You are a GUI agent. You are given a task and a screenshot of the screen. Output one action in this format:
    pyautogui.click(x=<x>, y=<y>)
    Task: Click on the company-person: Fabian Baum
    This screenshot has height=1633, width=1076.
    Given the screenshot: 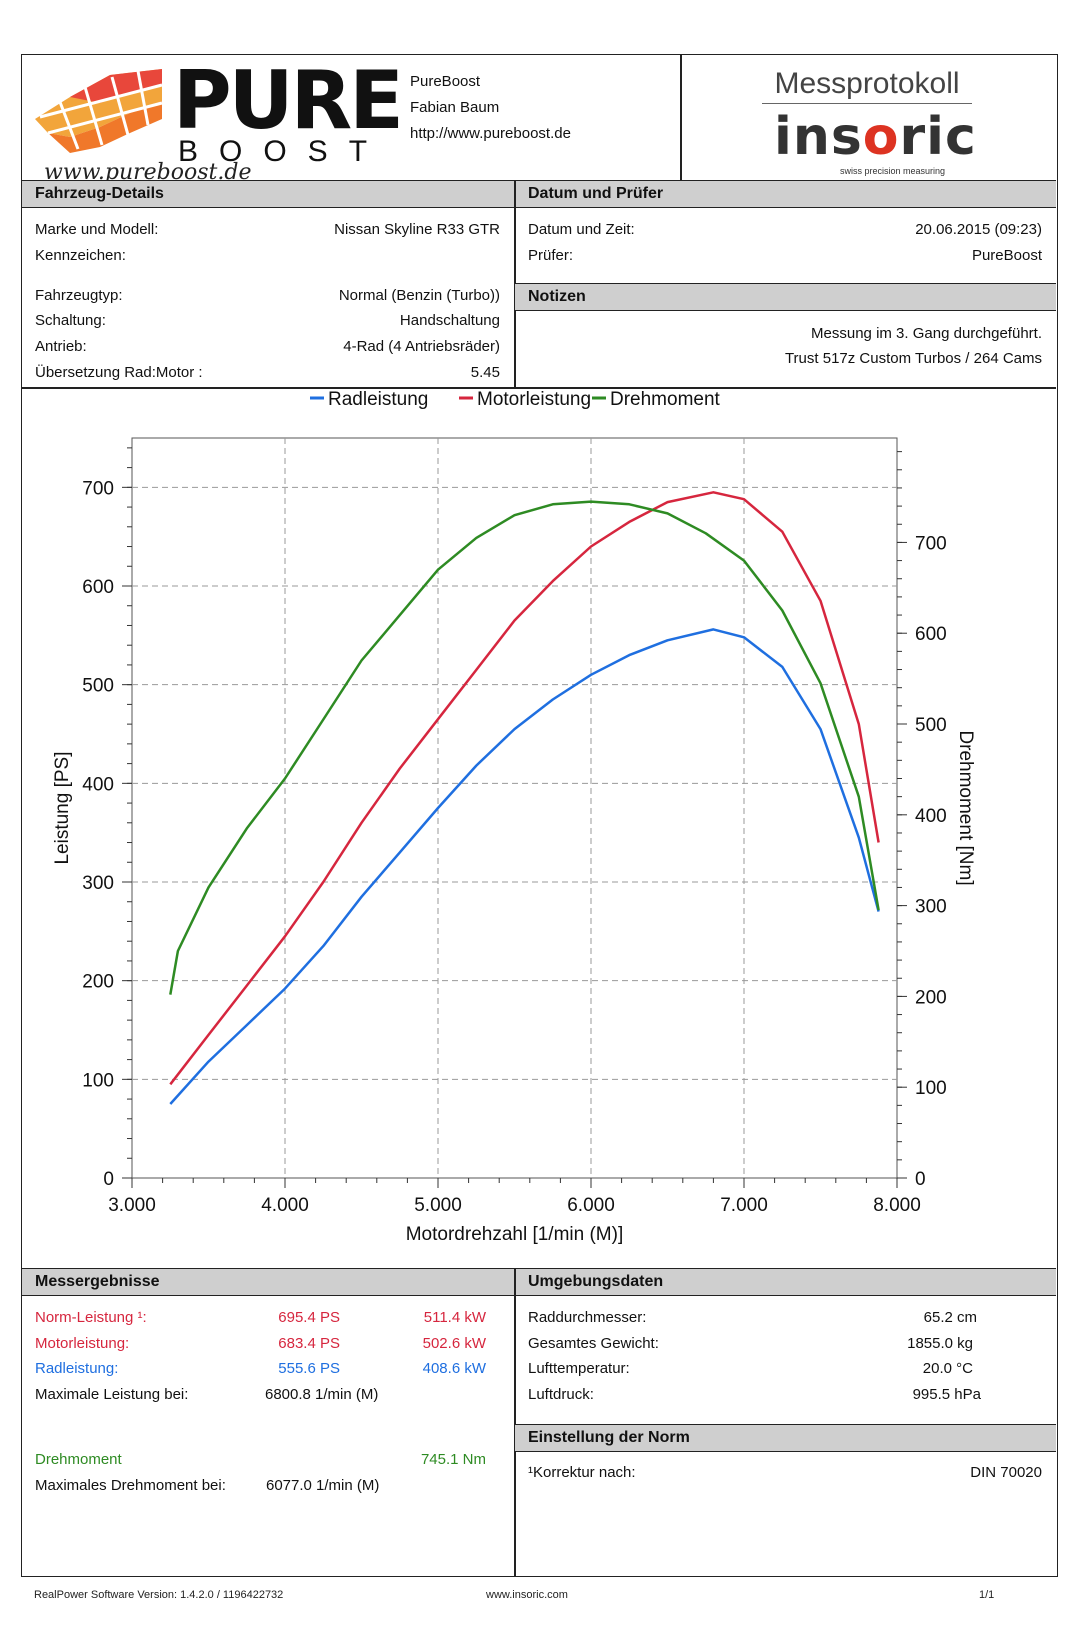 What is the action you would take?
    pyautogui.click(x=455, y=107)
    